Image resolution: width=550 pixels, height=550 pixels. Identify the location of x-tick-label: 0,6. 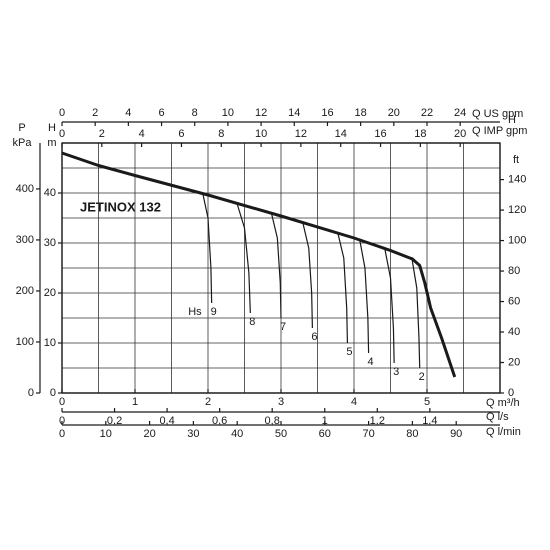
(219, 421).